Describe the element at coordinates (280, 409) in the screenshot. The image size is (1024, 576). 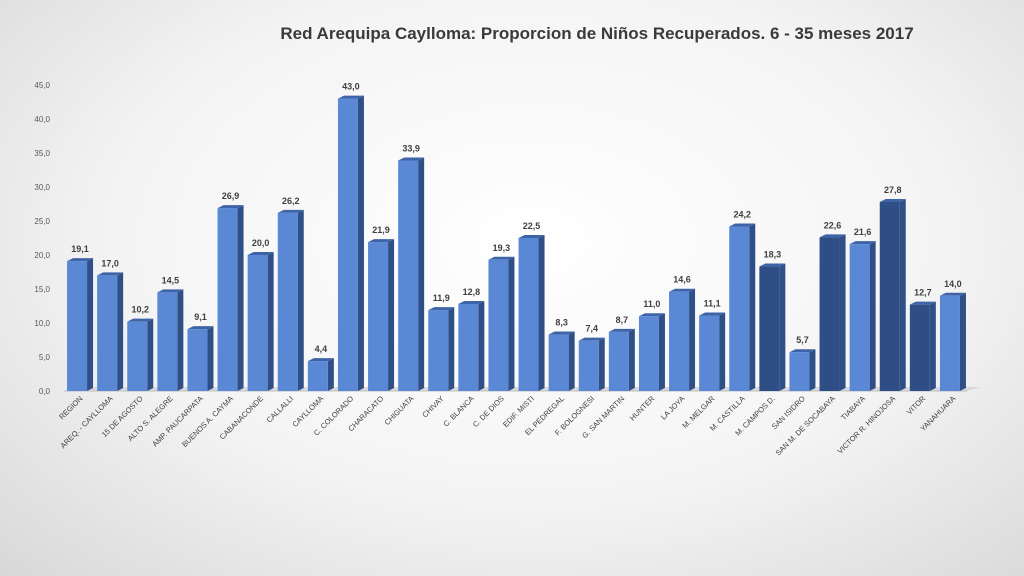
I see `x-tick-label: CALLALLI` at that location.